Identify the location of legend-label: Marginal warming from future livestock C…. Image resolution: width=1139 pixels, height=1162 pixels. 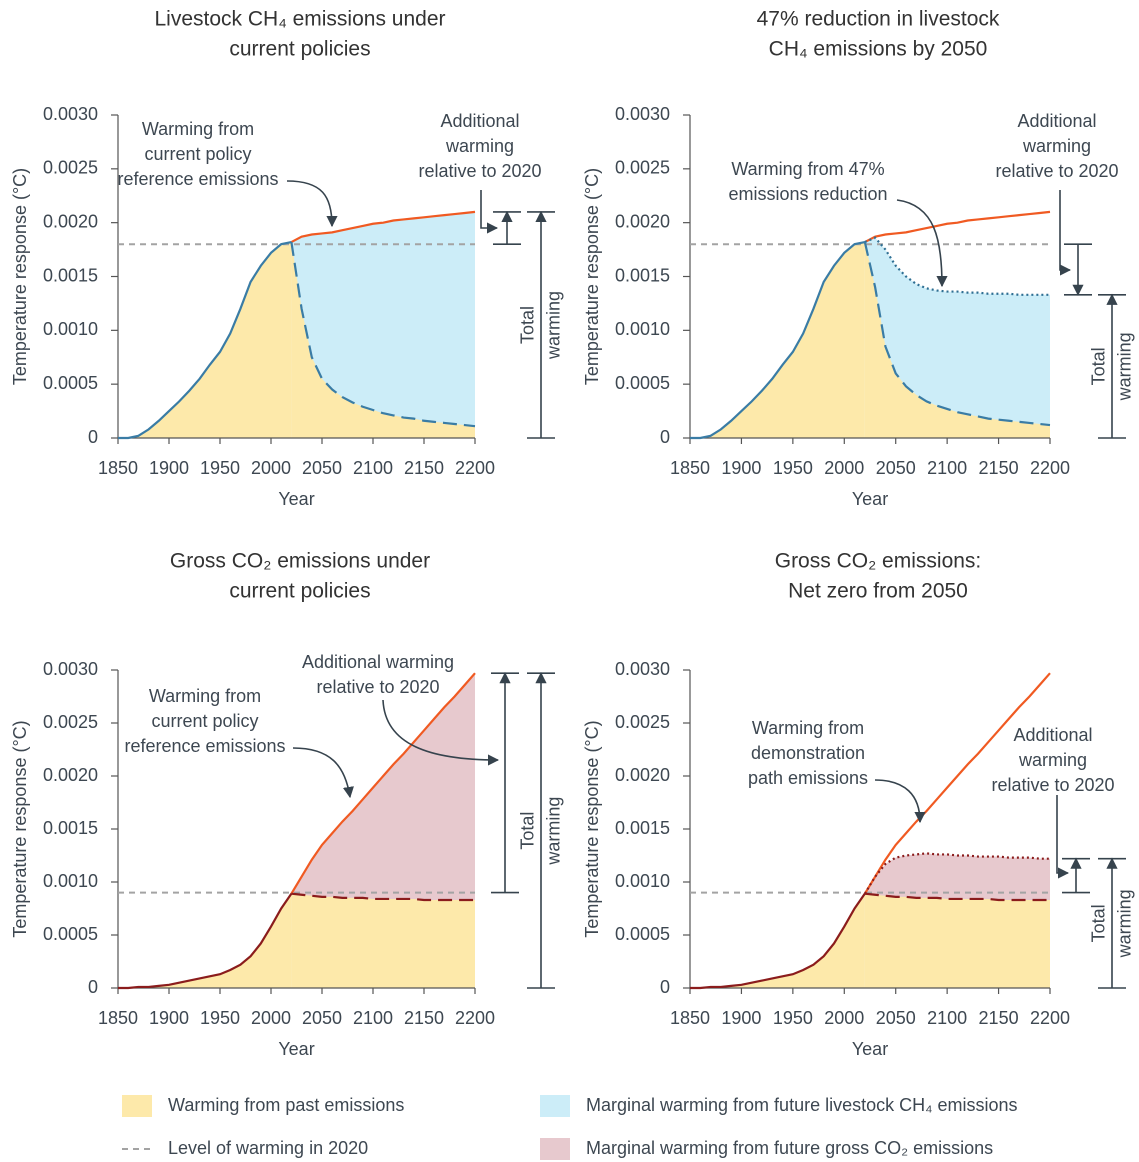
(801, 1105).